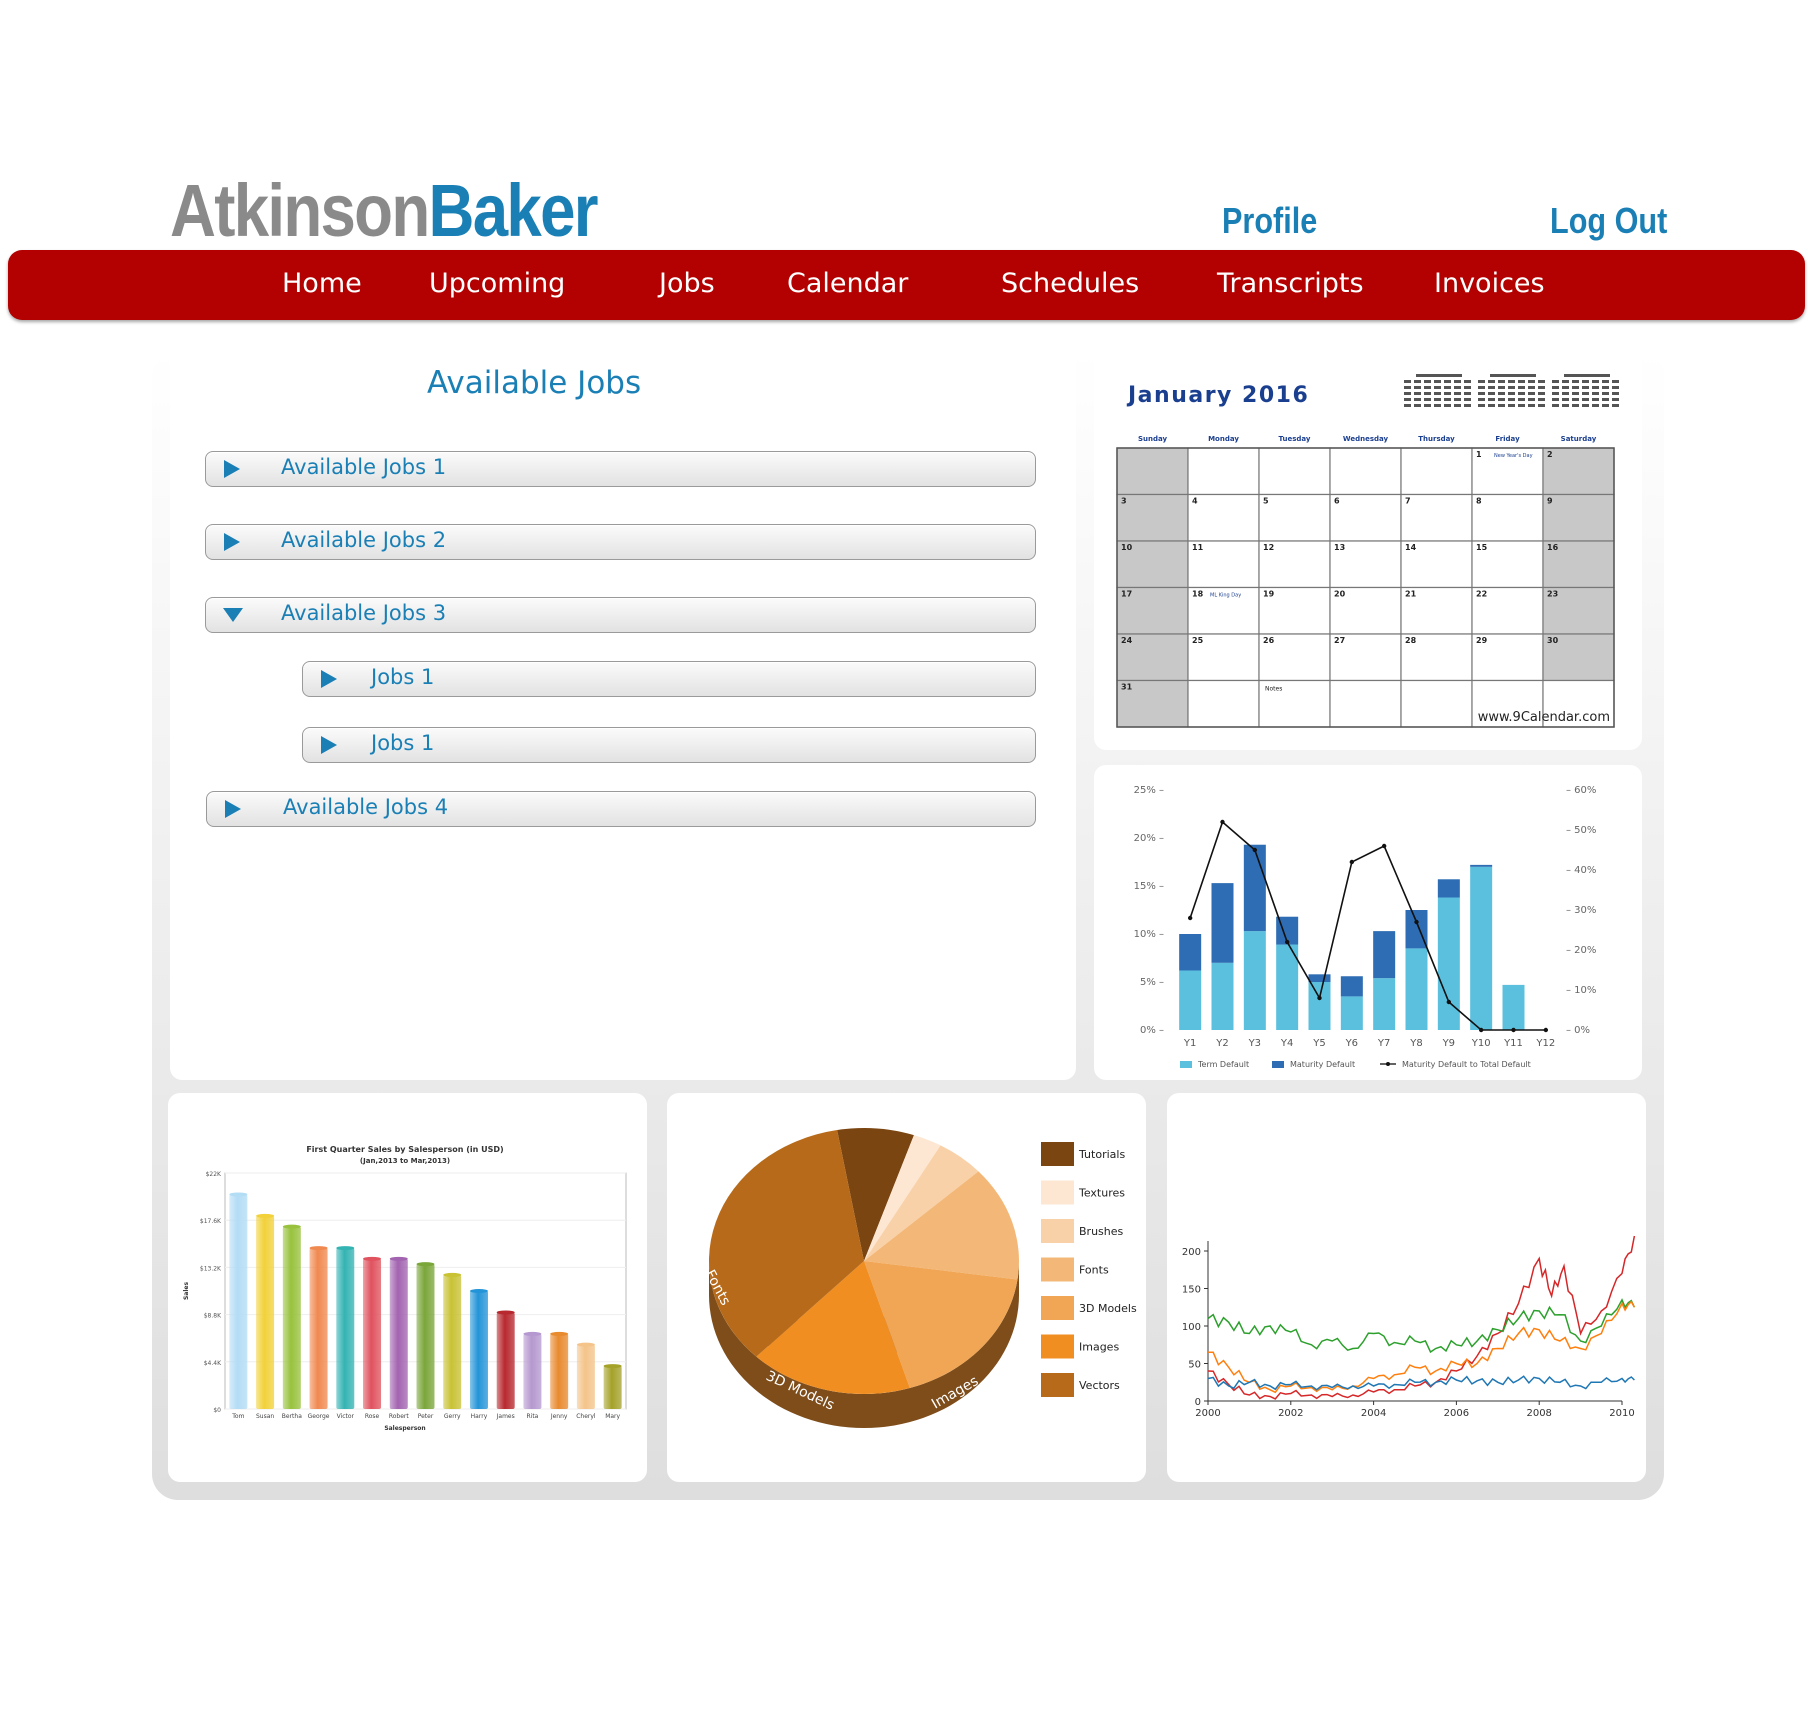 The width and height of the screenshot is (1808, 1736). Describe the element at coordinates (1339, 640) in the screenshot. I see `calendar-day-number: 27` at that location.